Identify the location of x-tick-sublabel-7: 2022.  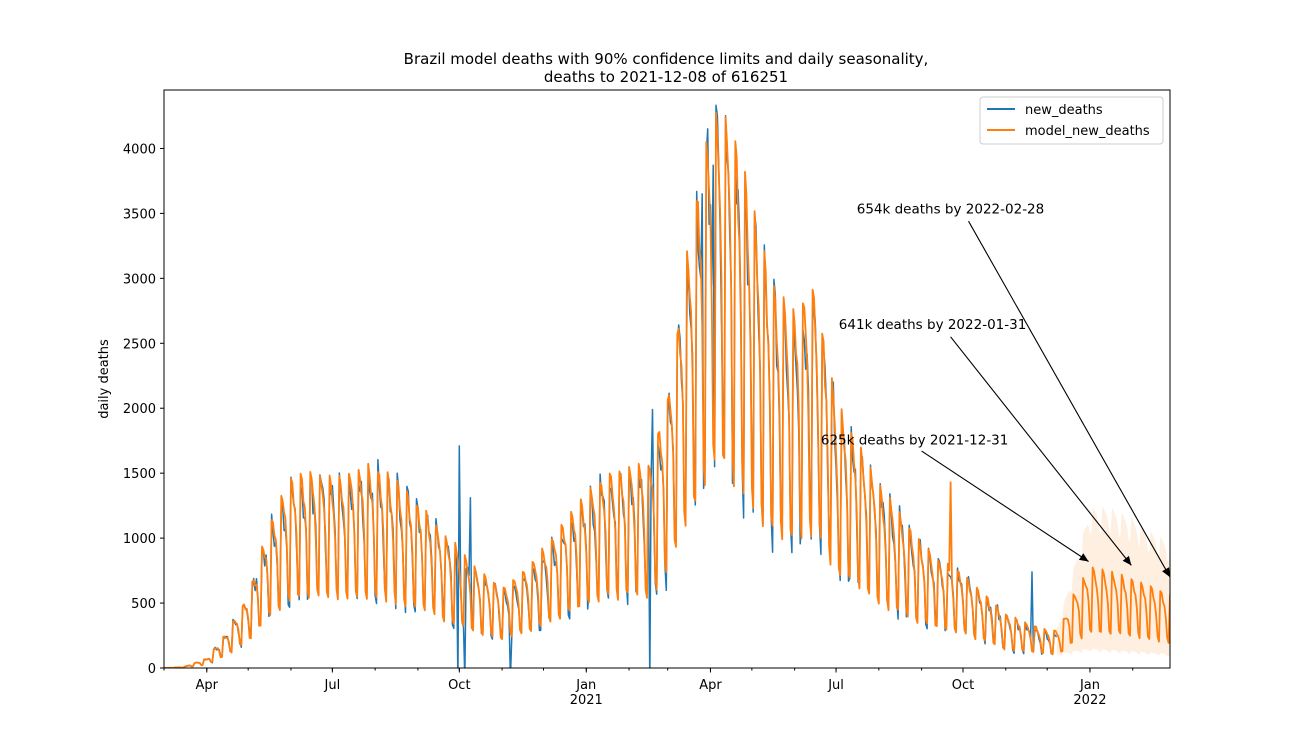
(1089, 700).